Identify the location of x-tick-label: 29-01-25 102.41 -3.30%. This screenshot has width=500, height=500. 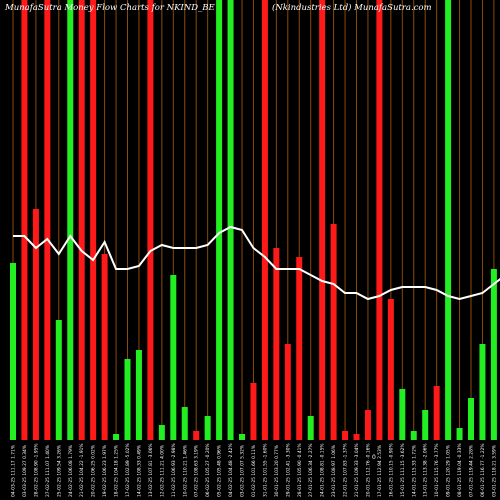
(288, 470).